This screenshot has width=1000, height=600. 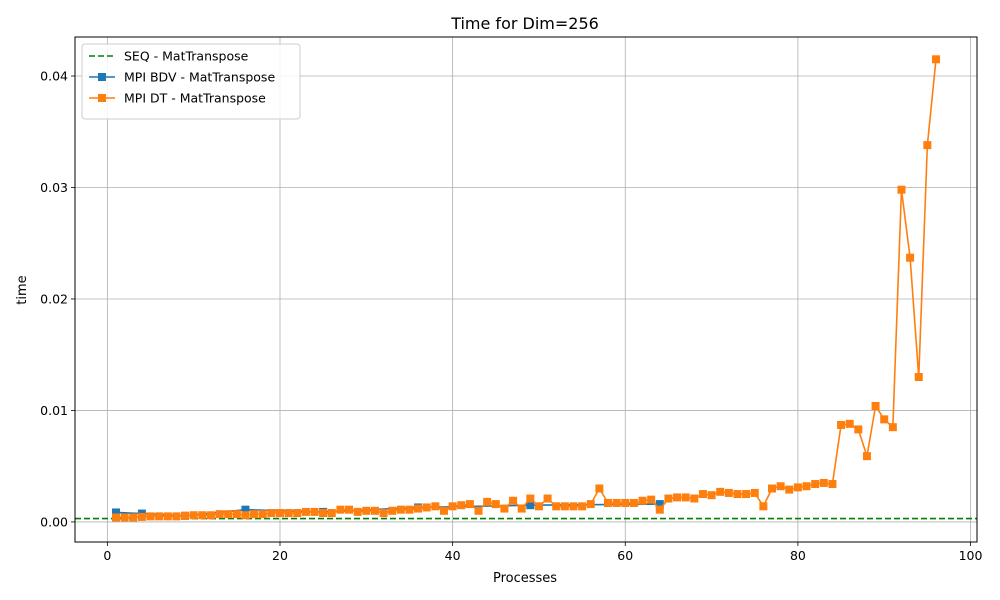 What do you see at coordinates (524, 23) in the screenshot?
I see `chart-title: Time for Dim=256` at bounding box center [524, 23].